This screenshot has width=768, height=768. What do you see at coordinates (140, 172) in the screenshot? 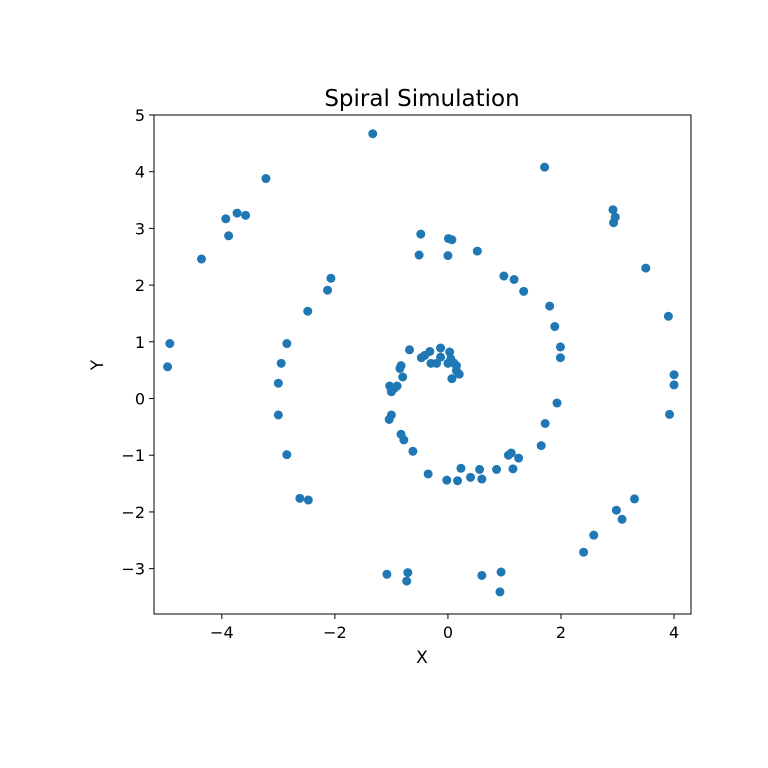
I see `y-tick-label: 4` at bounding box center [140, 172].